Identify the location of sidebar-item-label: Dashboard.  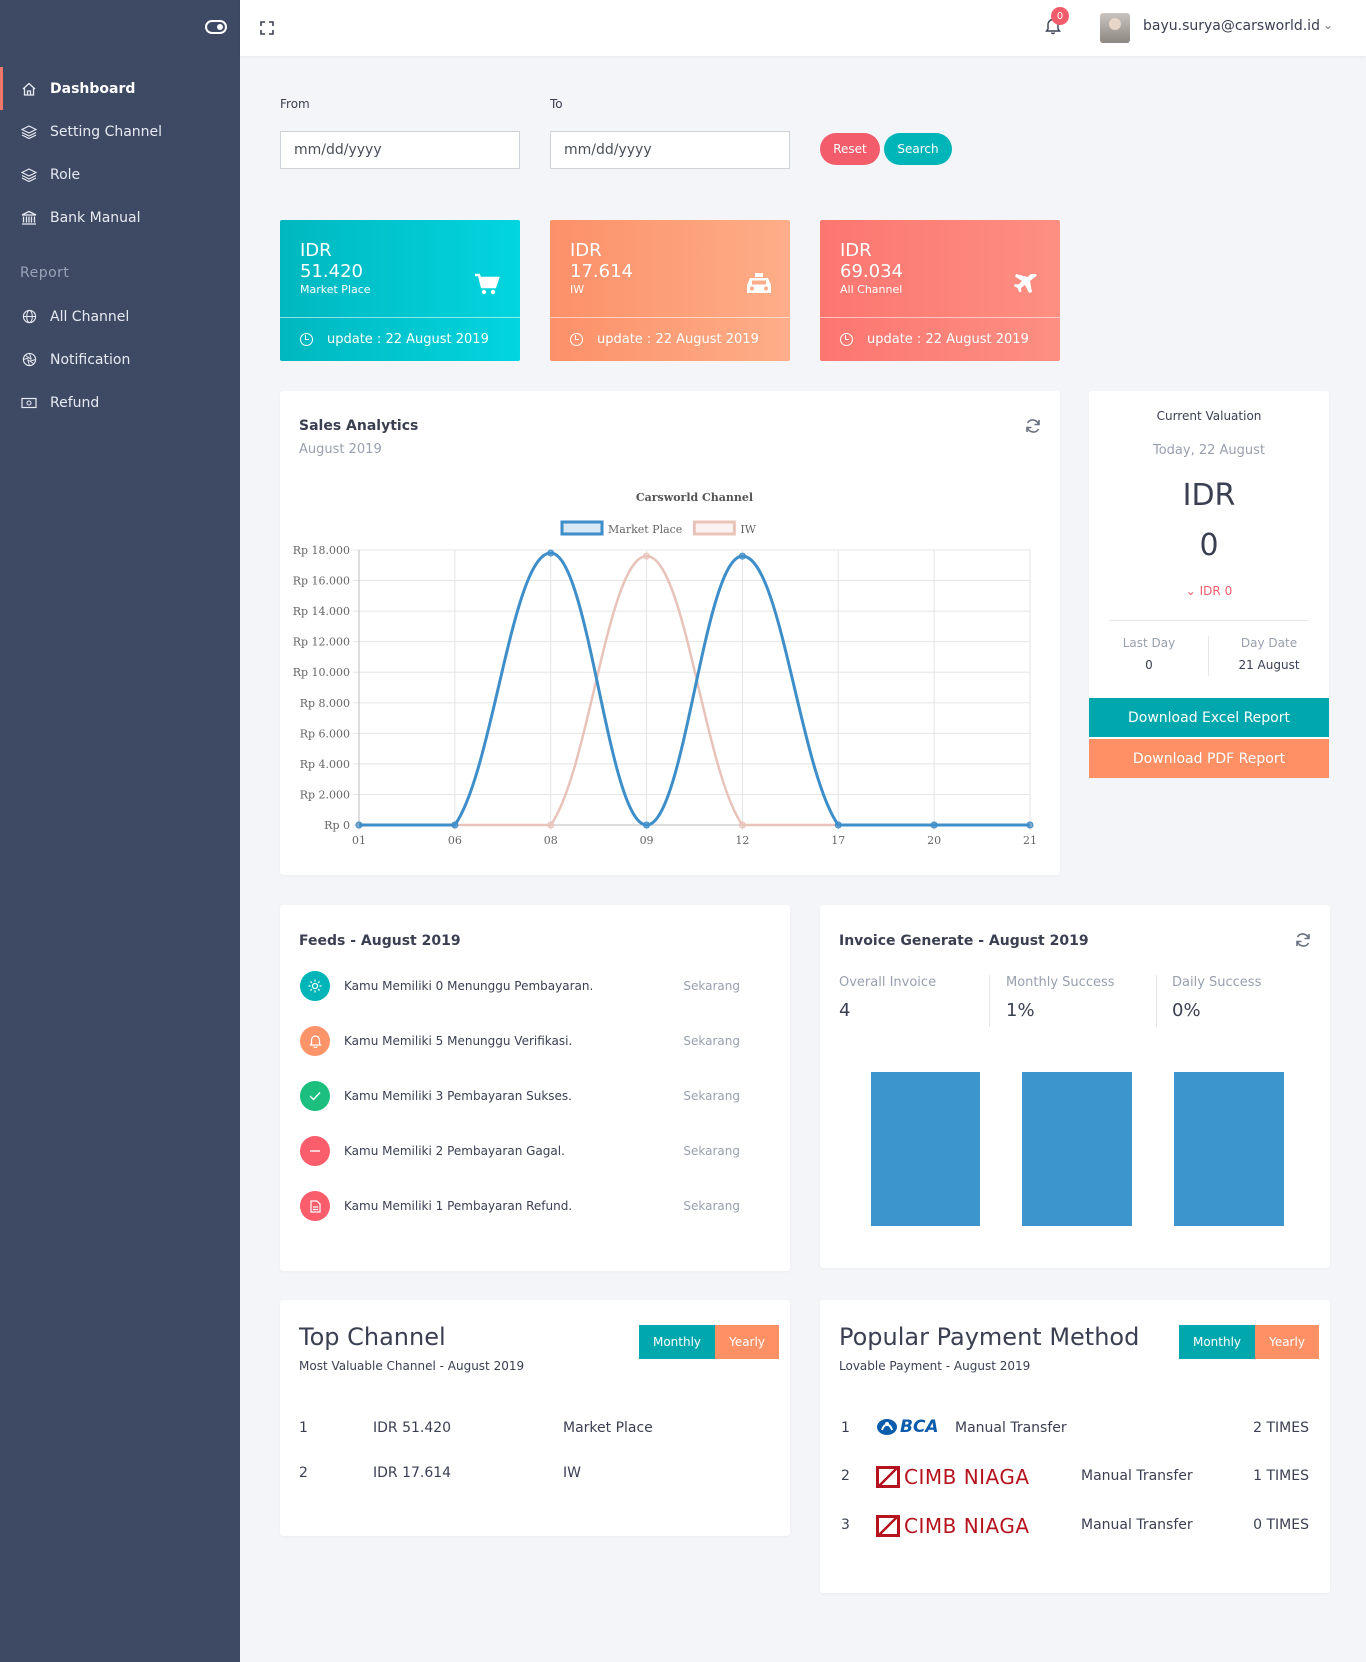
(93, 88).